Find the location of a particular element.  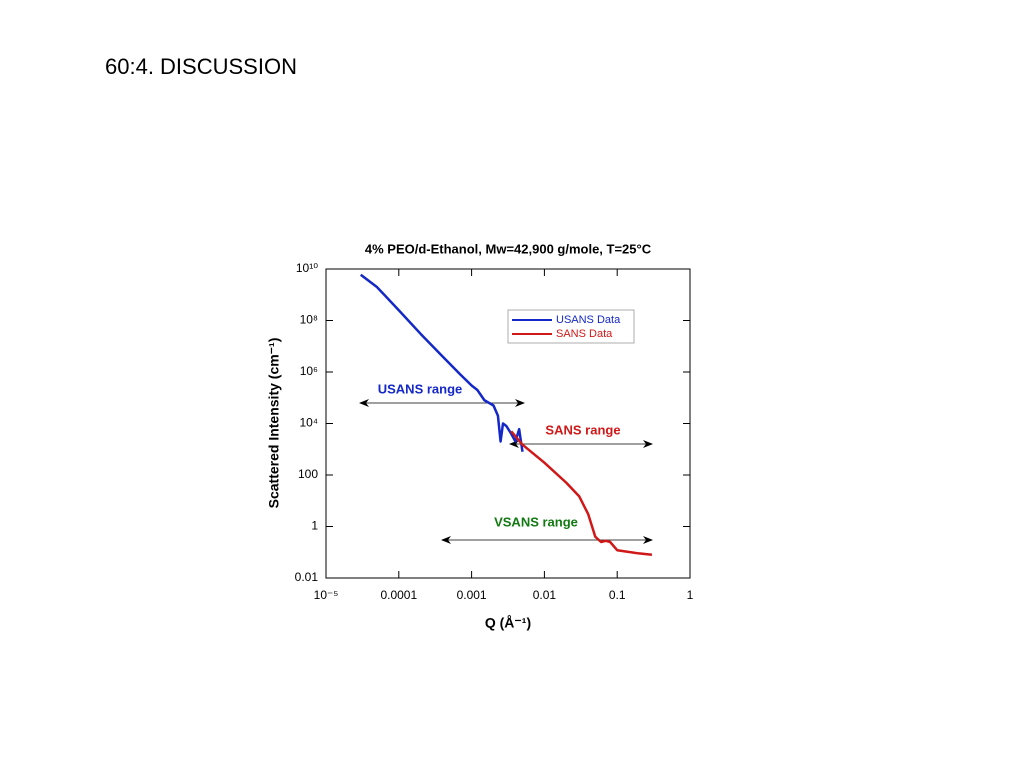

y-tick-label: 0.01 is located at coordinates (307, 577).